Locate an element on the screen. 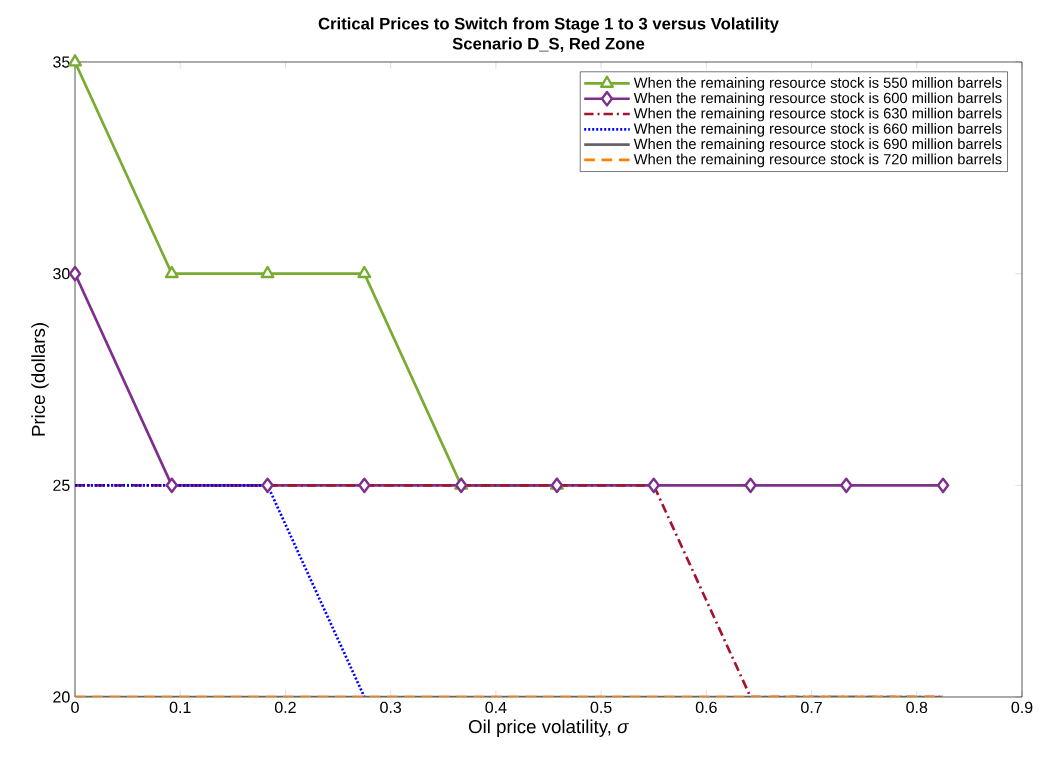  x-tick-label: 0.6 is located at coordinates (706, 707).